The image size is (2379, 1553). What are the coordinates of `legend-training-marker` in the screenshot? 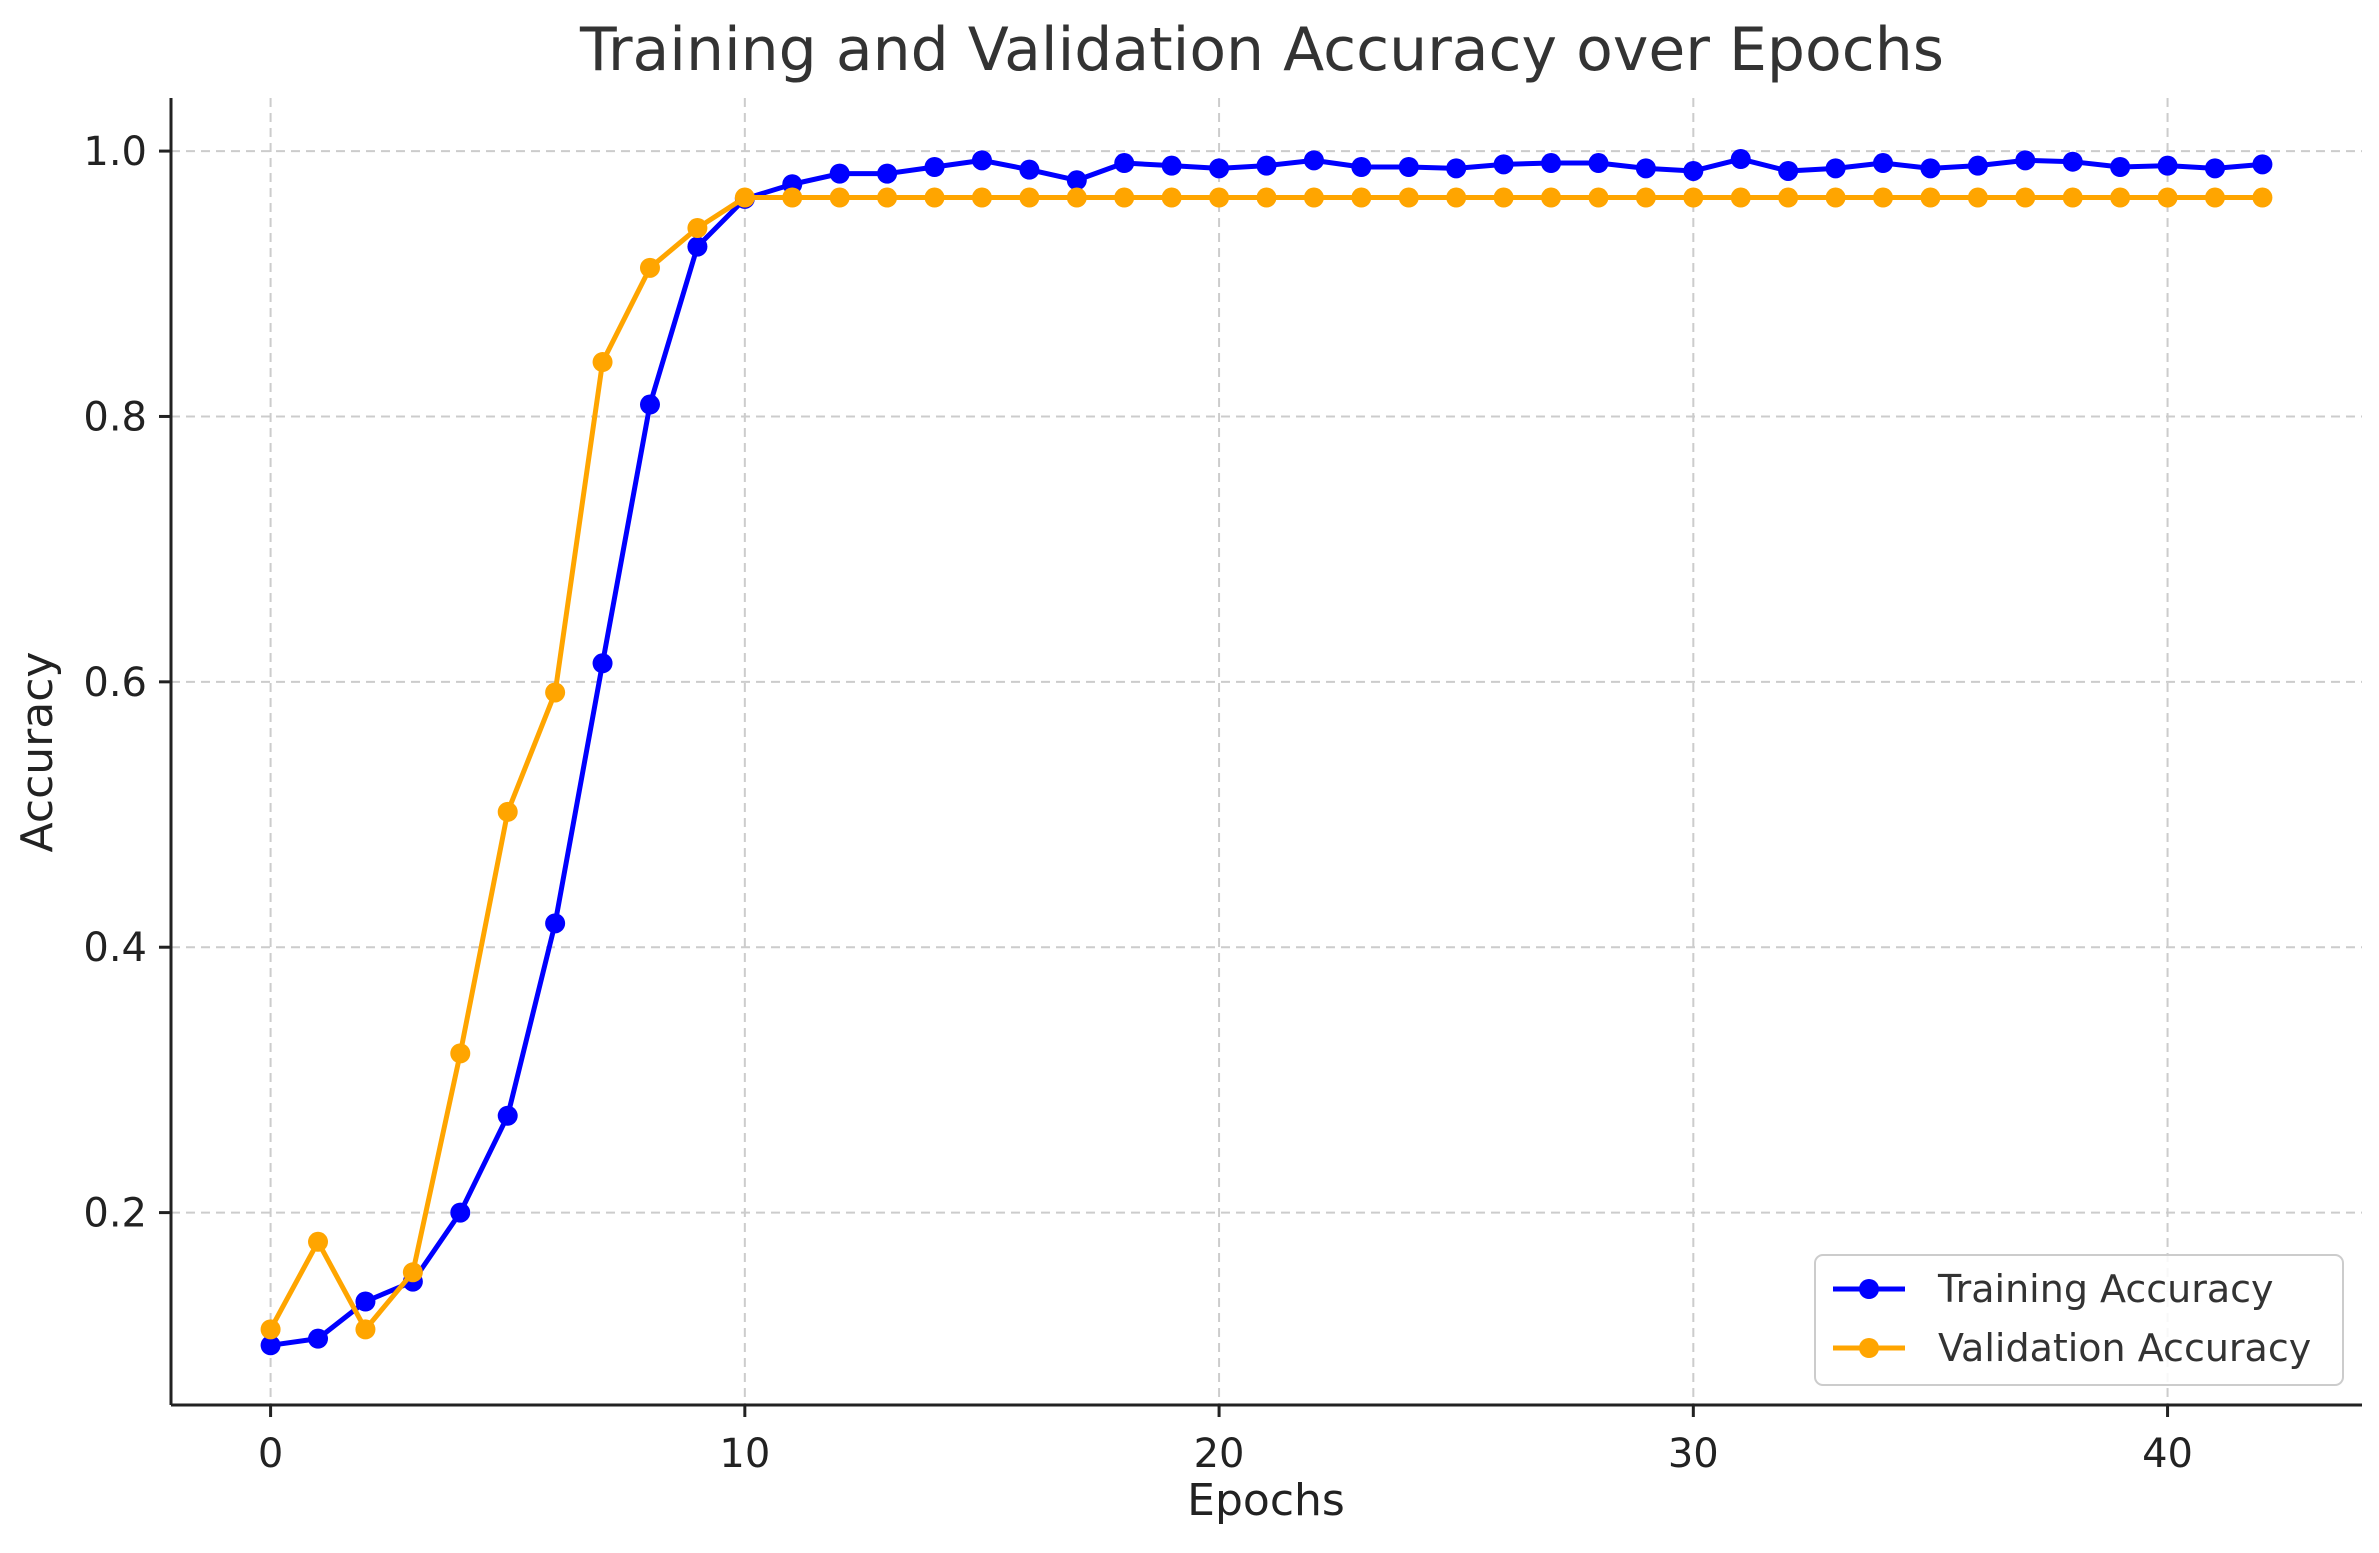 It's located at (1869, 1289).